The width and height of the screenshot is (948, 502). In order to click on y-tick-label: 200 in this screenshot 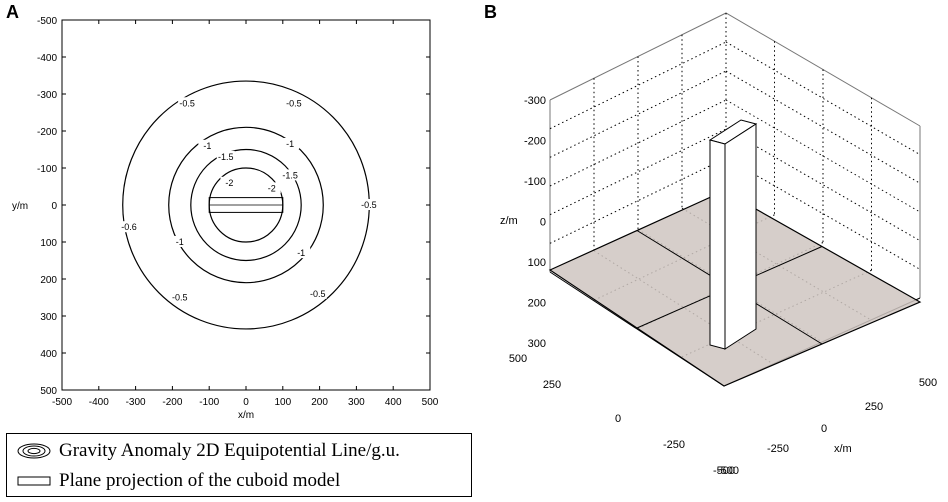, I will do `click(48, 280)`.